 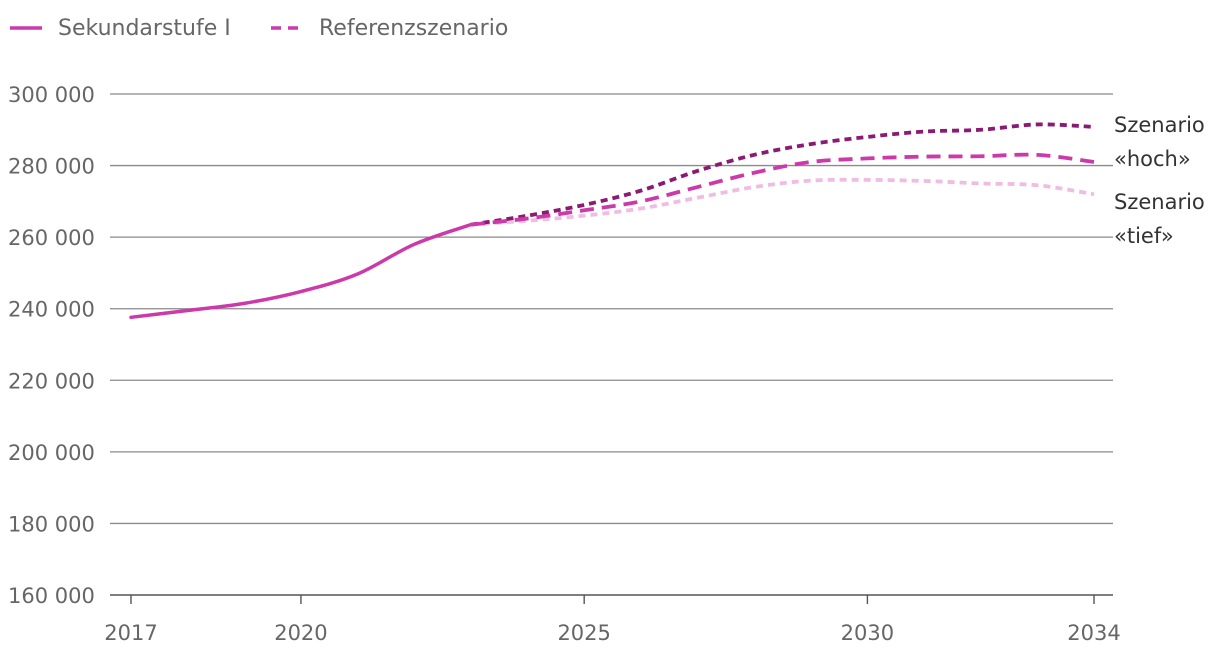 I want to click on x-axis: 2017 2020 2025 2030 2034, so click(x=612, y=620).